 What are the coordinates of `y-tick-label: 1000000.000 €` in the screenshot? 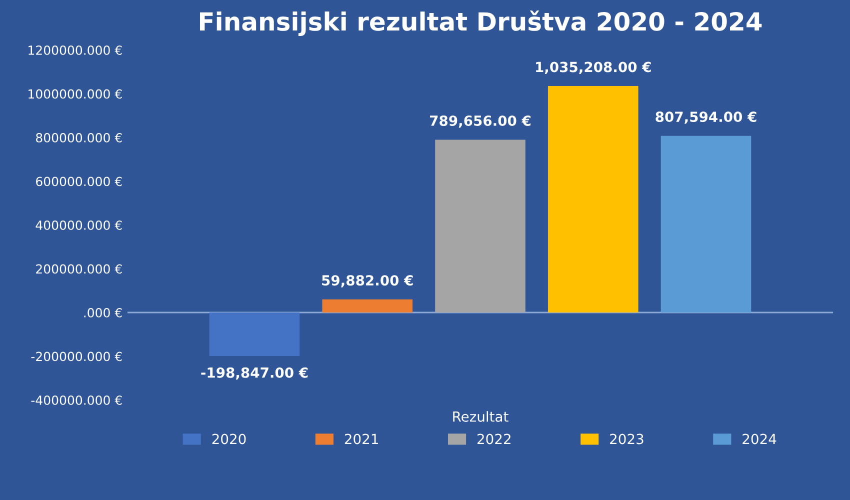 It's located at (75, 94).